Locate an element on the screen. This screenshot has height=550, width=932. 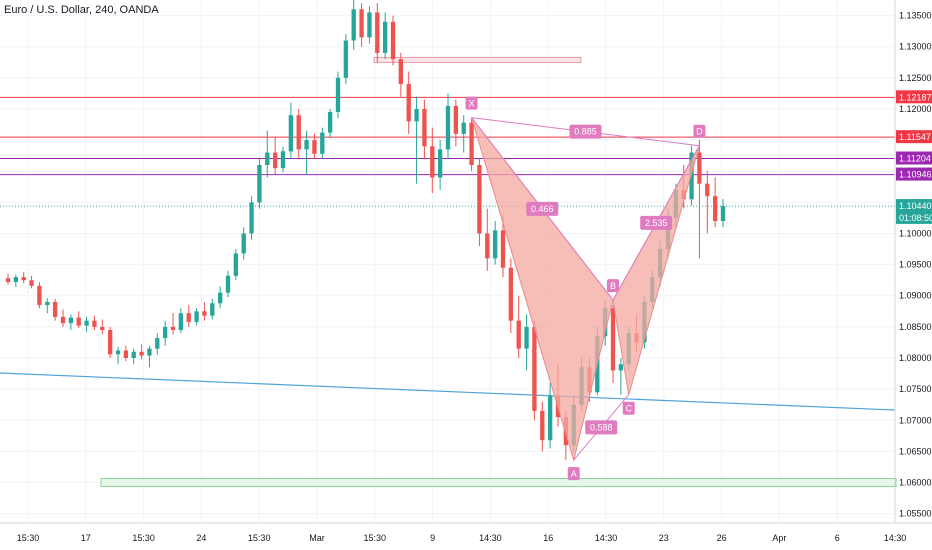
pattern-point-label: B is located at coordinates (613, 286).